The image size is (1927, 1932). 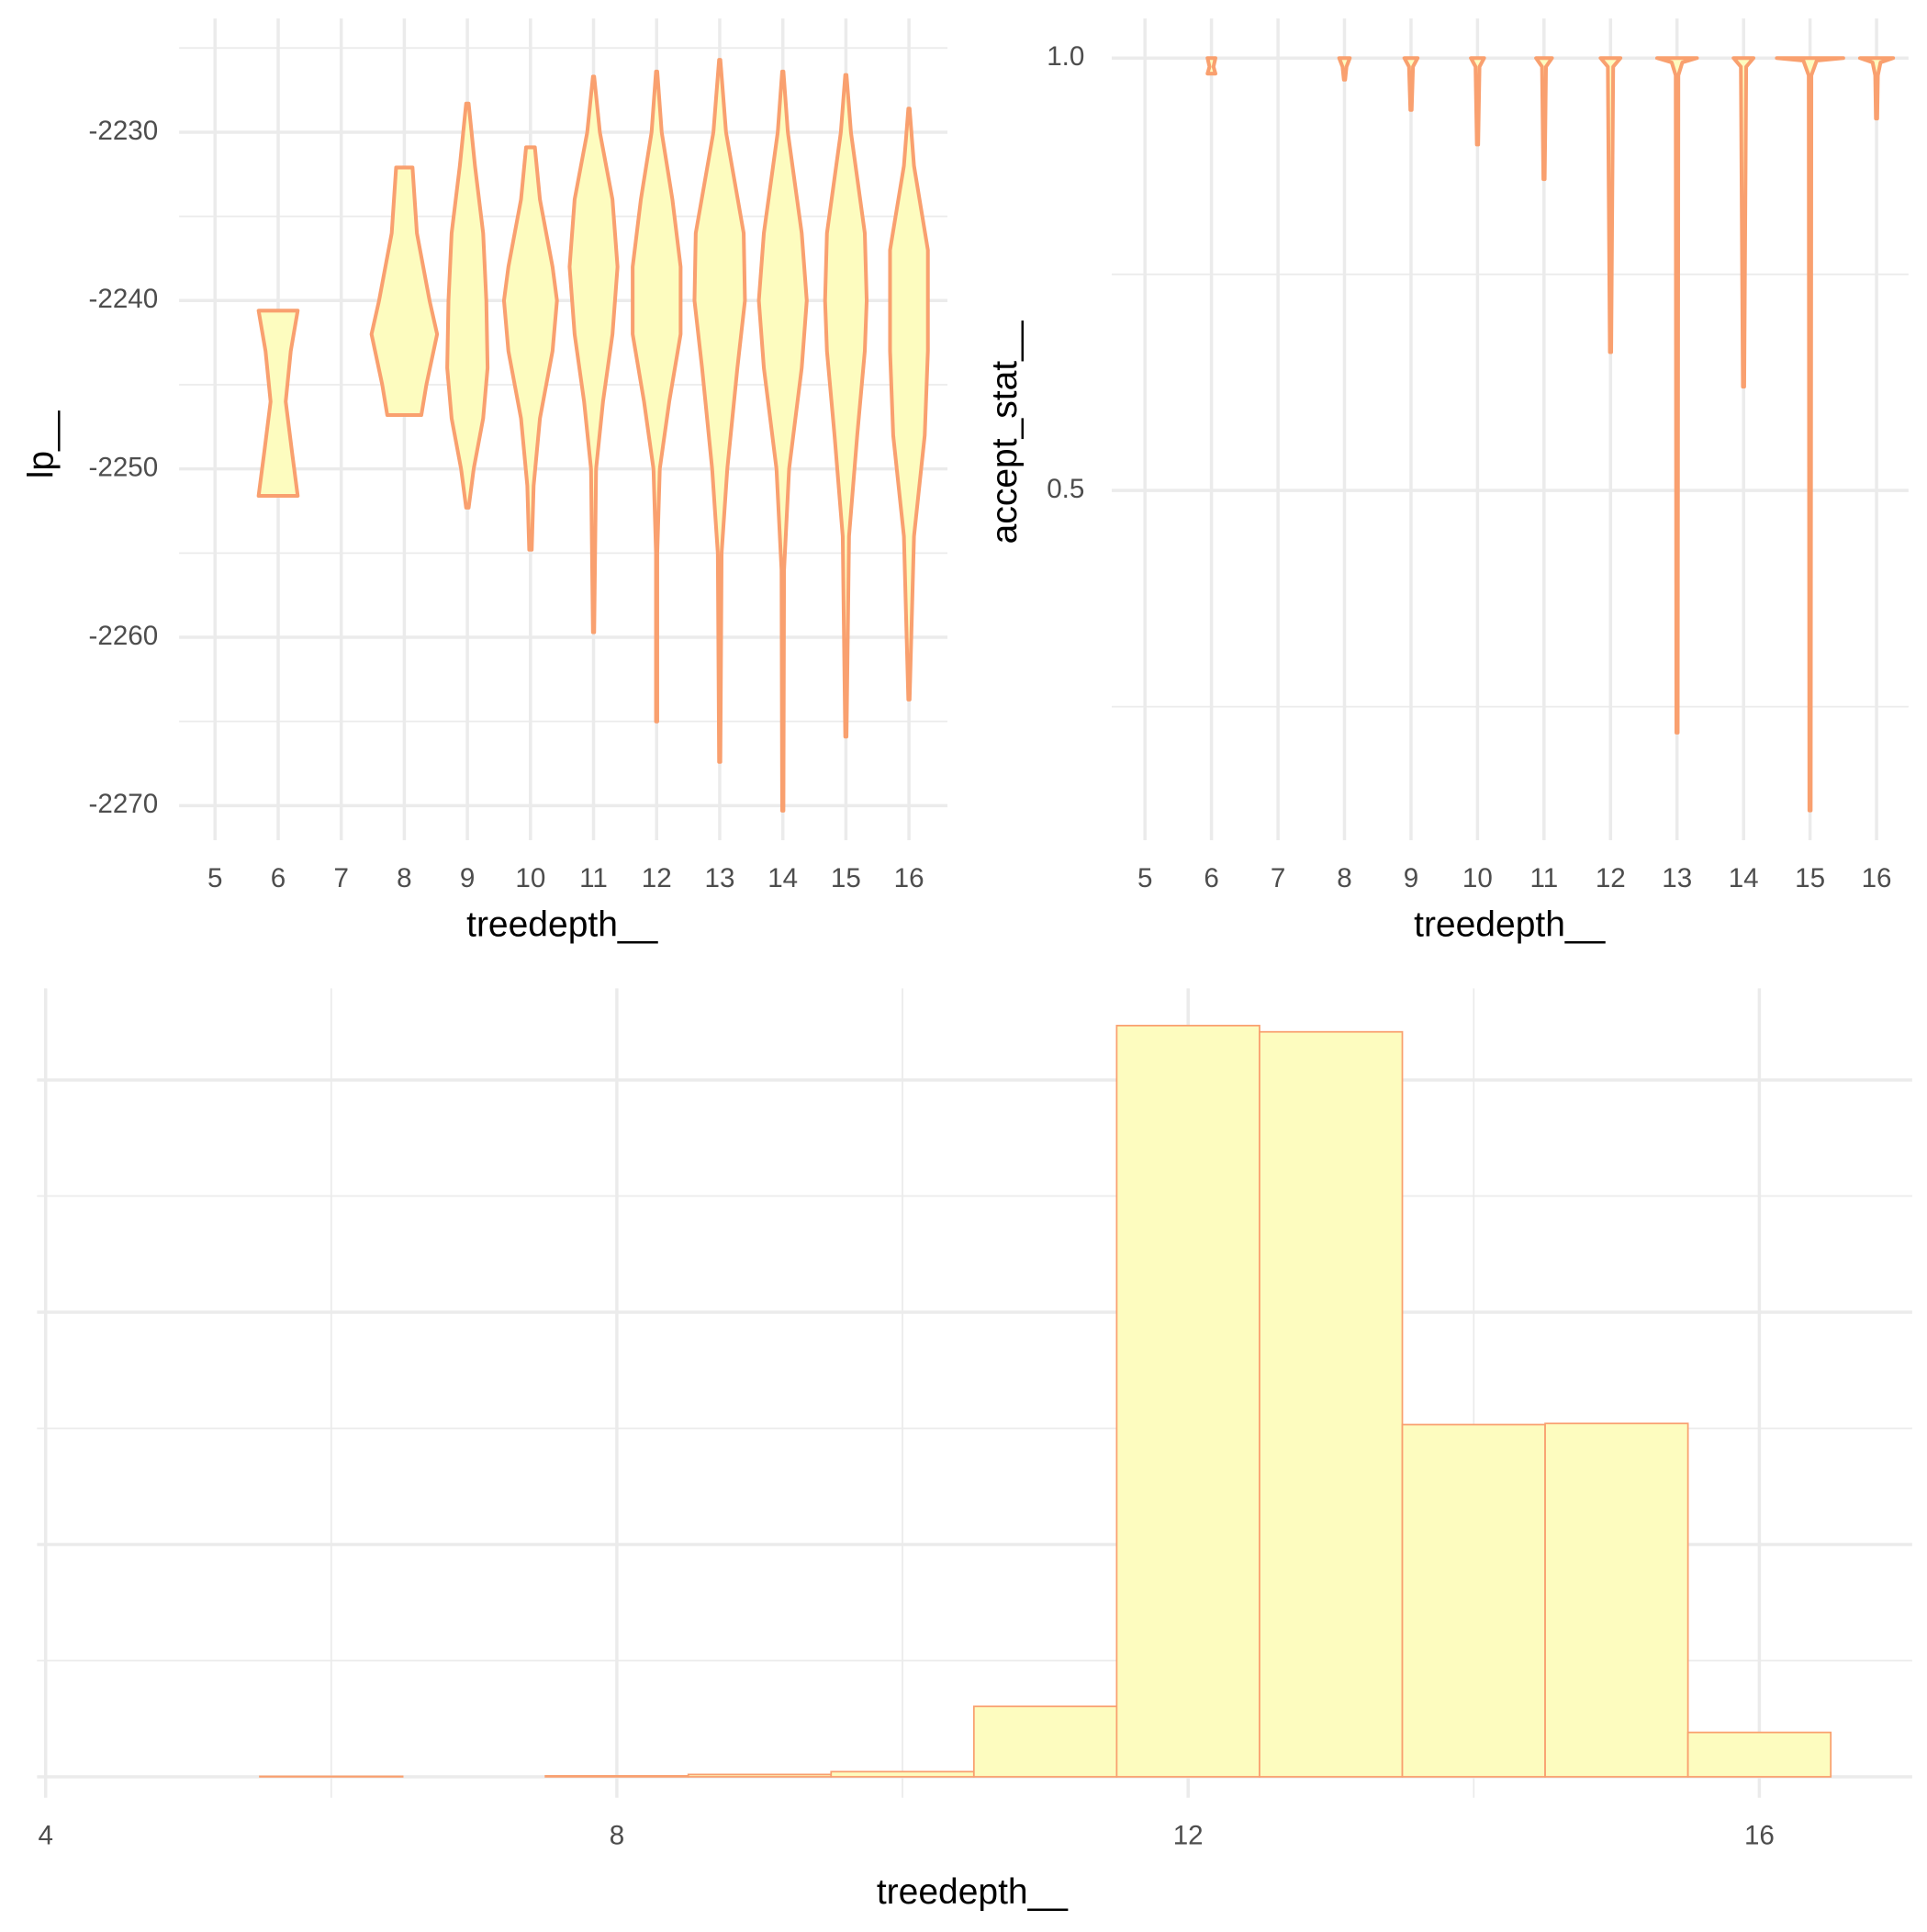 What do you see at coordinates (1066, 489) in the screenshot?
I see `y-tick-label: 0.5` at bounding box center [1066, 489].